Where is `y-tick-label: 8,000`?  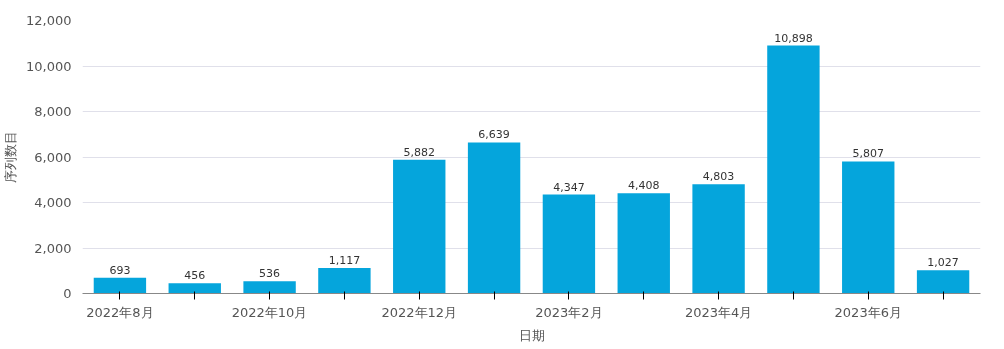 y-tick-label: 8,000 is located at coordinates (53, 111).